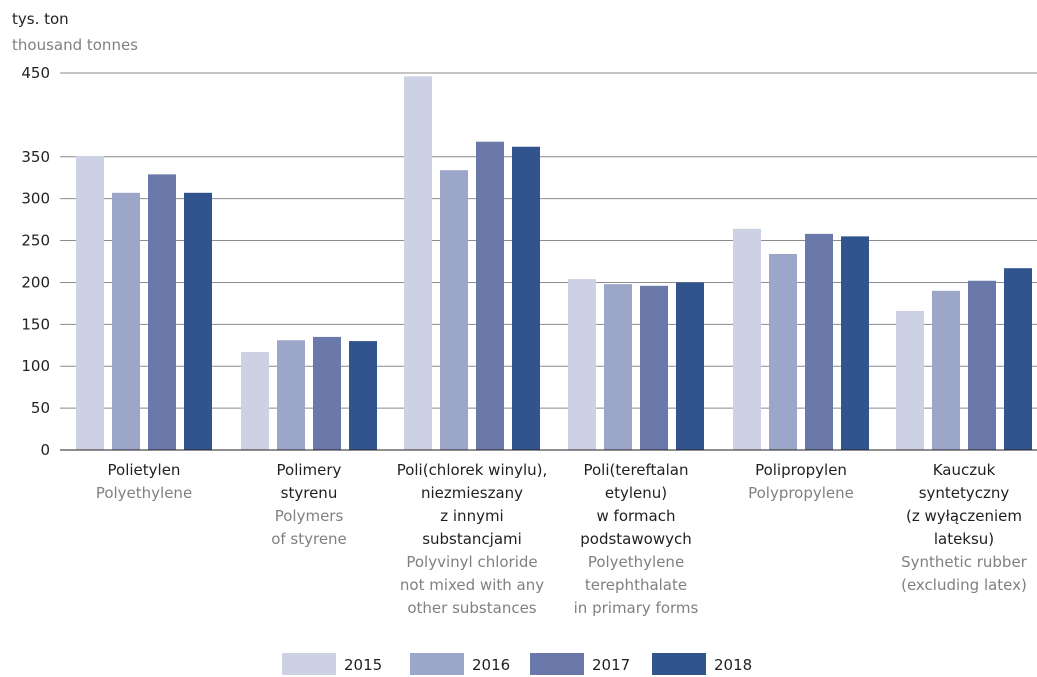  What do you see at coordinates (801, 493) in the screenshot?
I see `category-label-en: Polypropylene` at bounding box center [801, 493].